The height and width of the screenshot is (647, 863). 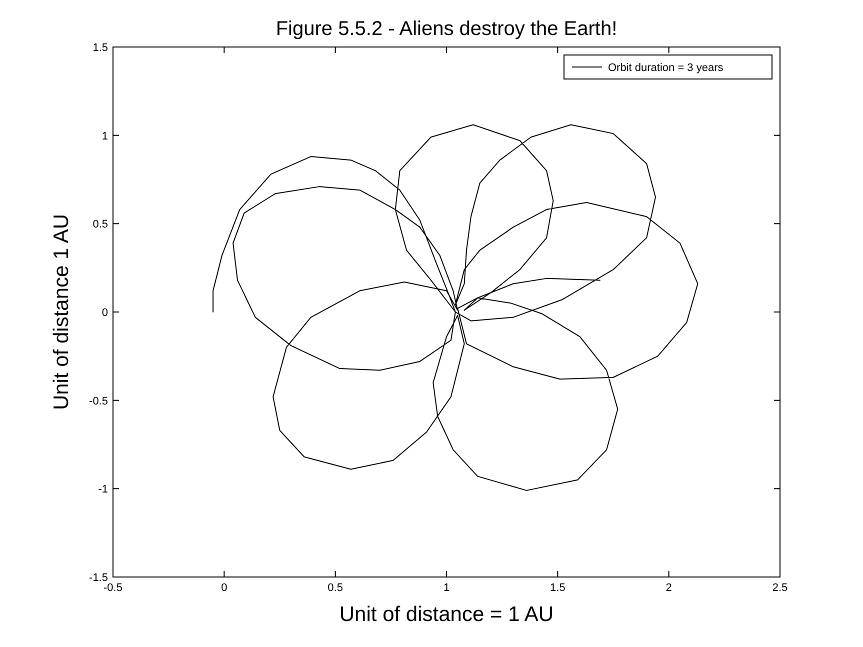 What do you see at coordinates (558, 588) in the screenshot?
I see `x-tick-label: 1.5` at bounding box center [558, 588].